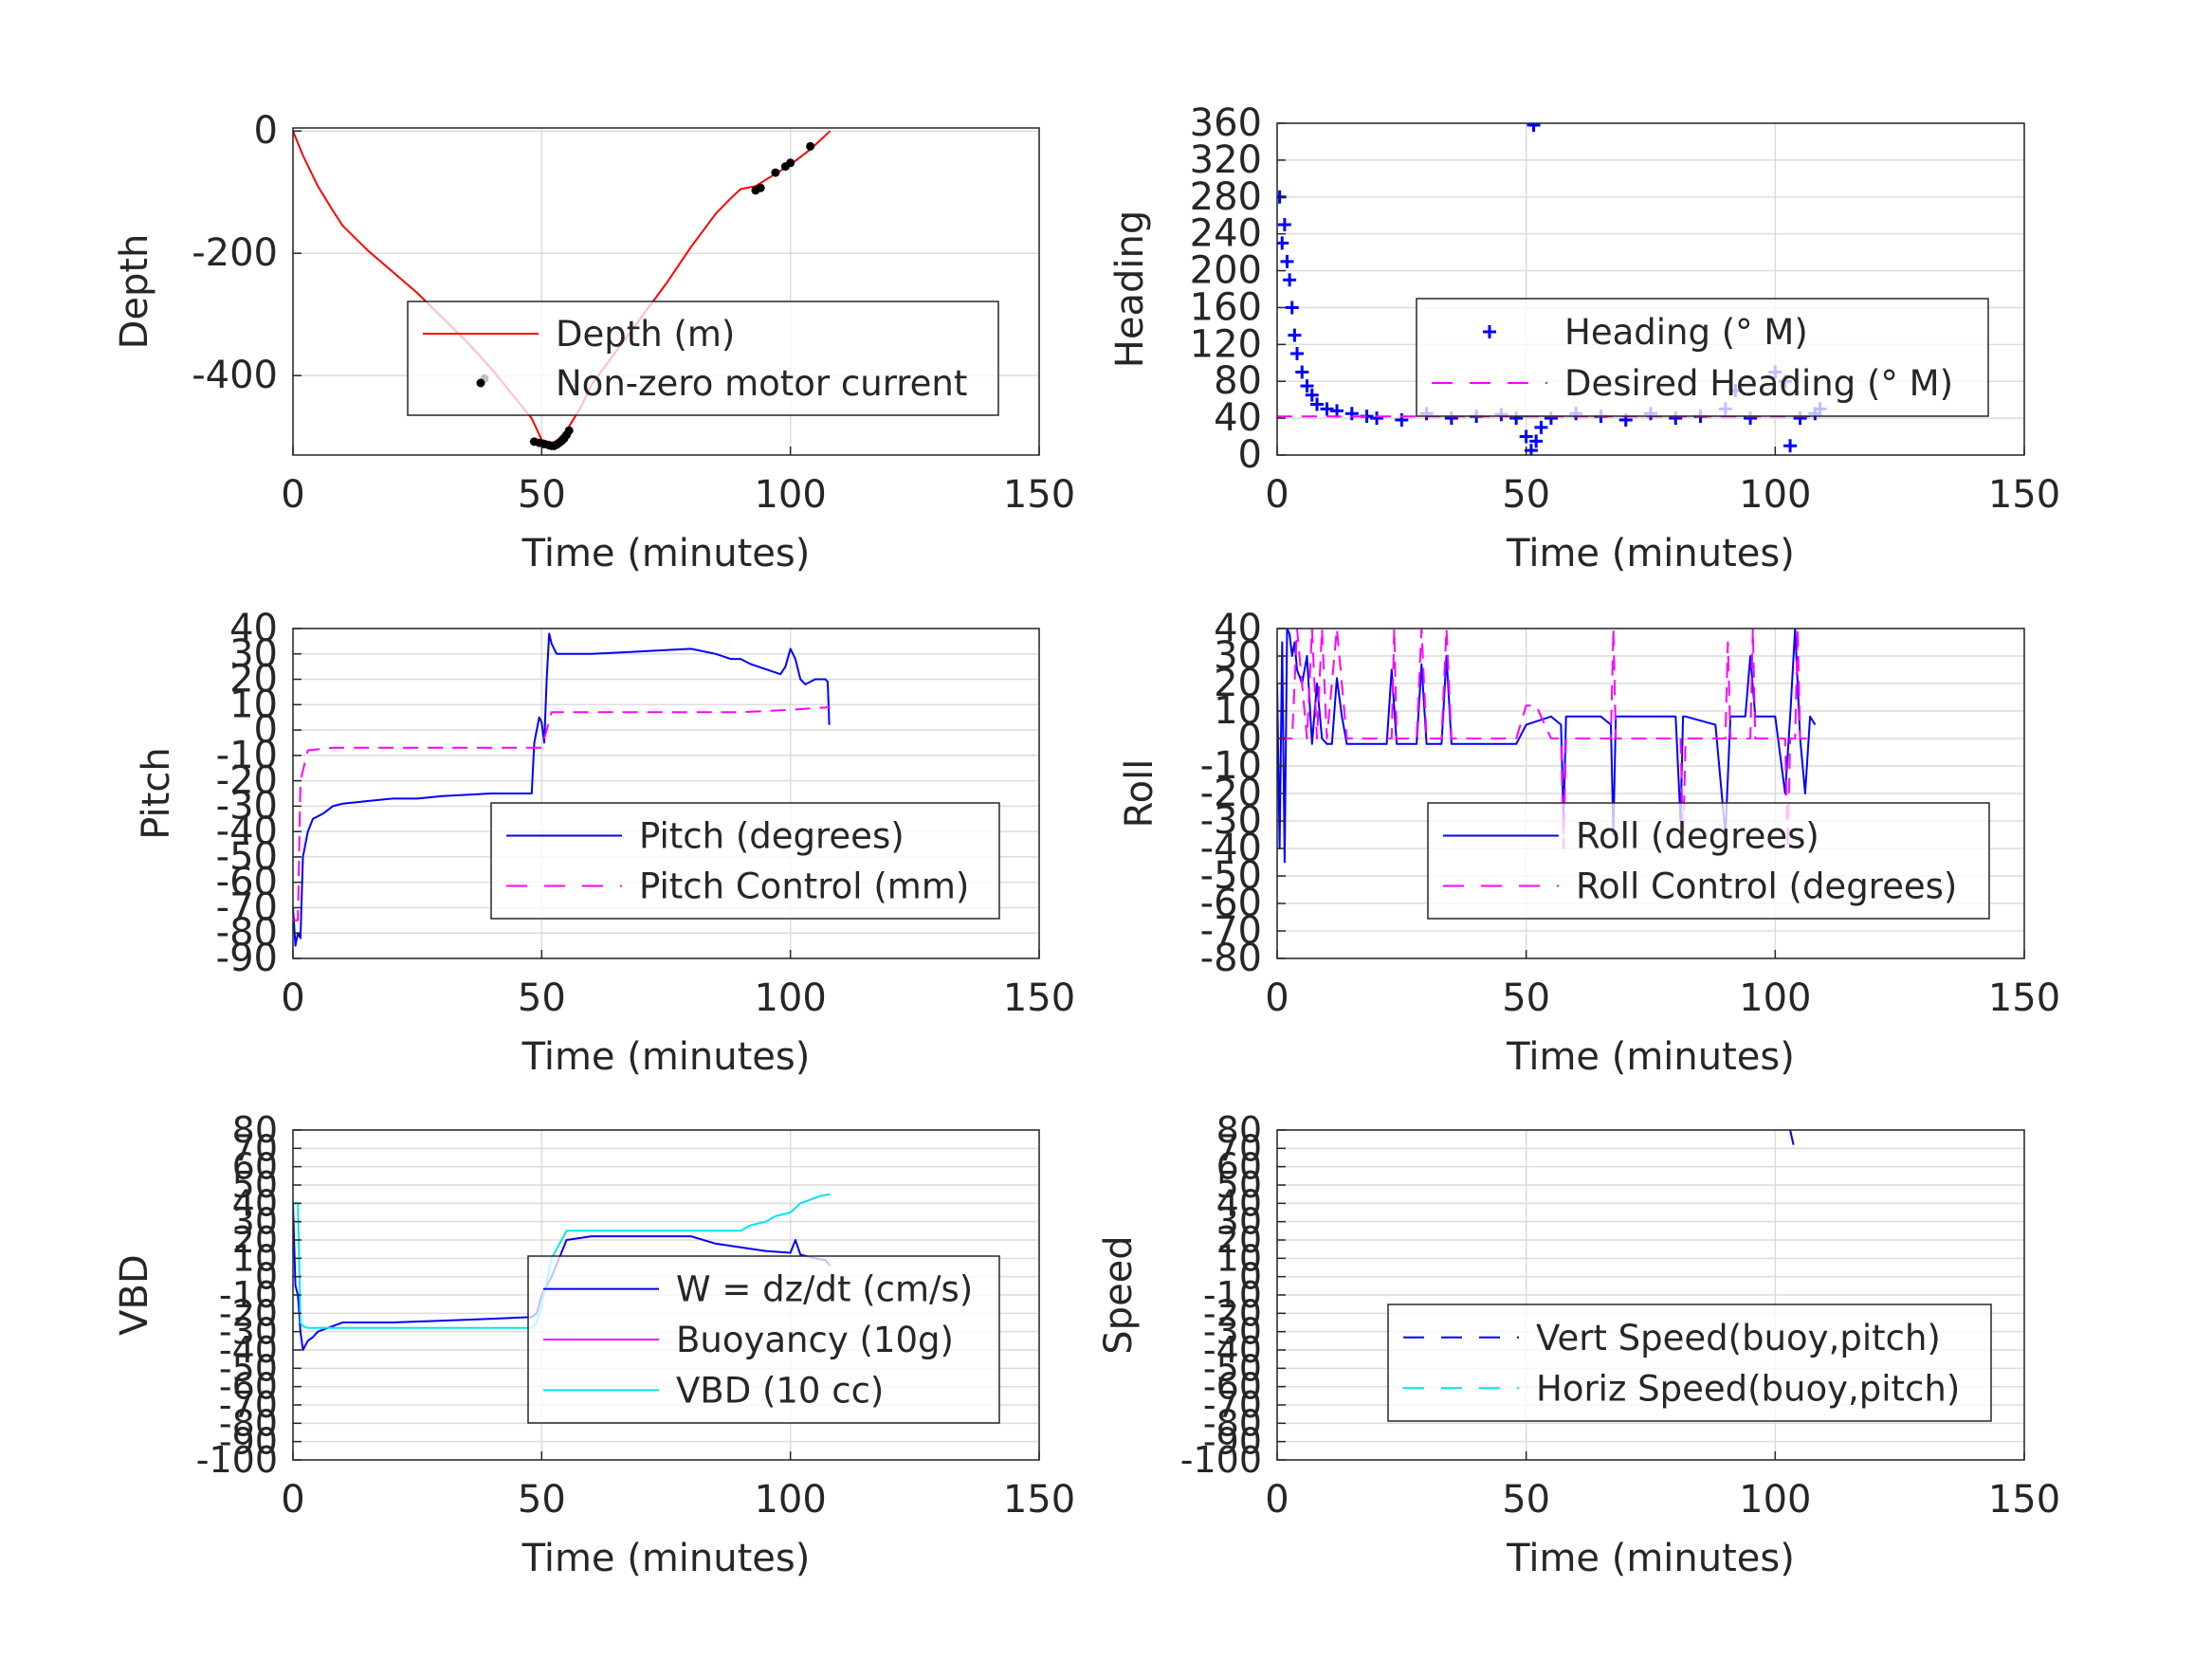 Image resolution: width=2212 pixels, height=1659 pixels. I want to click on vbd-xtick-label: 50, so click(542, 1500).